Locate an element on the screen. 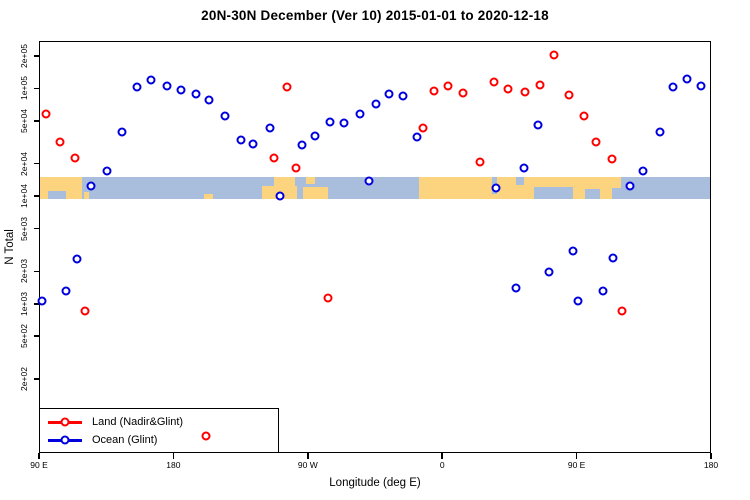  y-tick-label: 1e+04 is located at coordinates (24, 196).